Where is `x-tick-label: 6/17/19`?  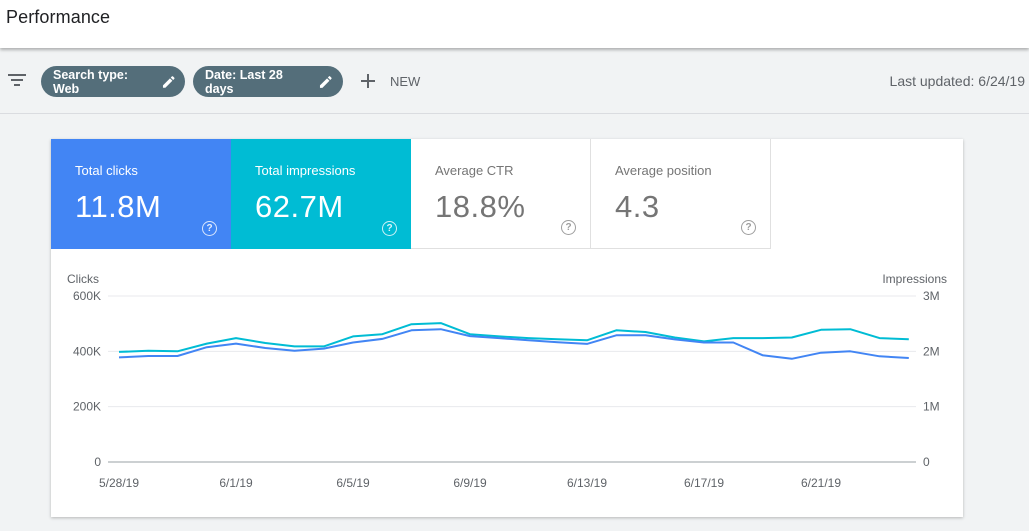 x-tick-label: 6/17/19 is located at coordinates (704, 483).